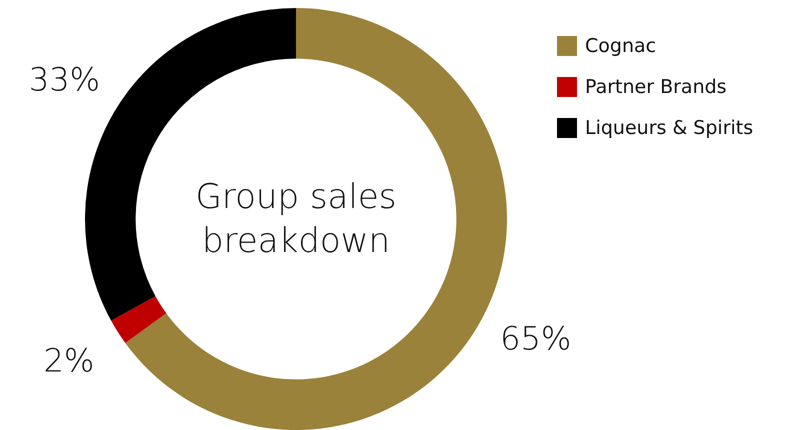 The image size is (791, 430). I want to click on text: Group sales breakdown, so click(296, 219).